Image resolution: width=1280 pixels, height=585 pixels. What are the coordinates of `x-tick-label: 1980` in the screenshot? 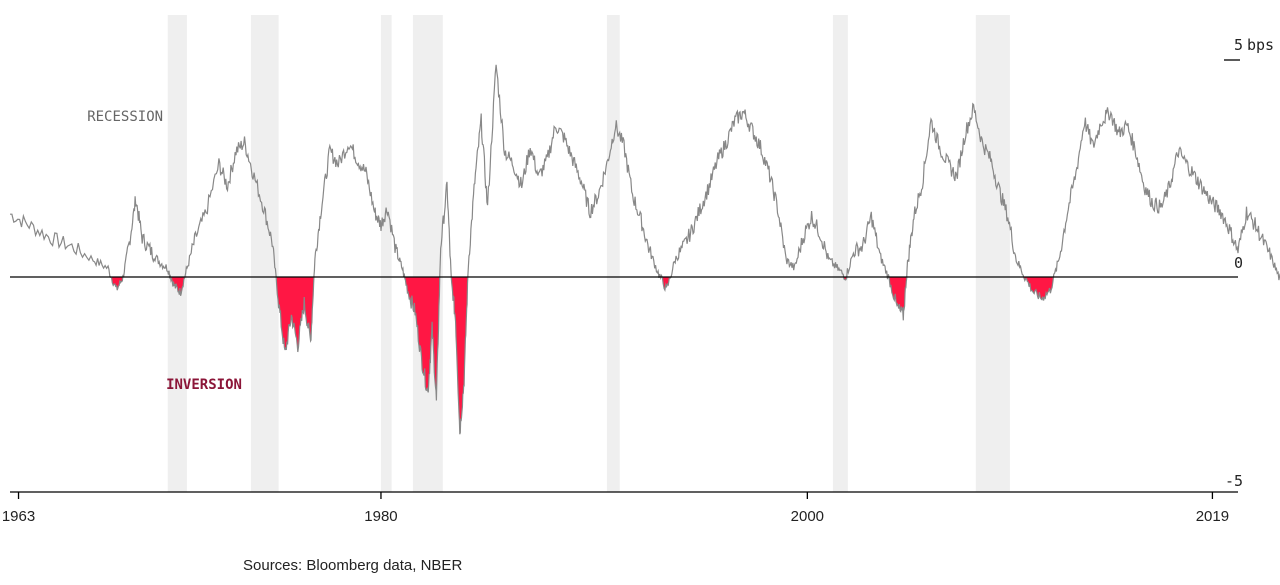 It's located at (380, 516).